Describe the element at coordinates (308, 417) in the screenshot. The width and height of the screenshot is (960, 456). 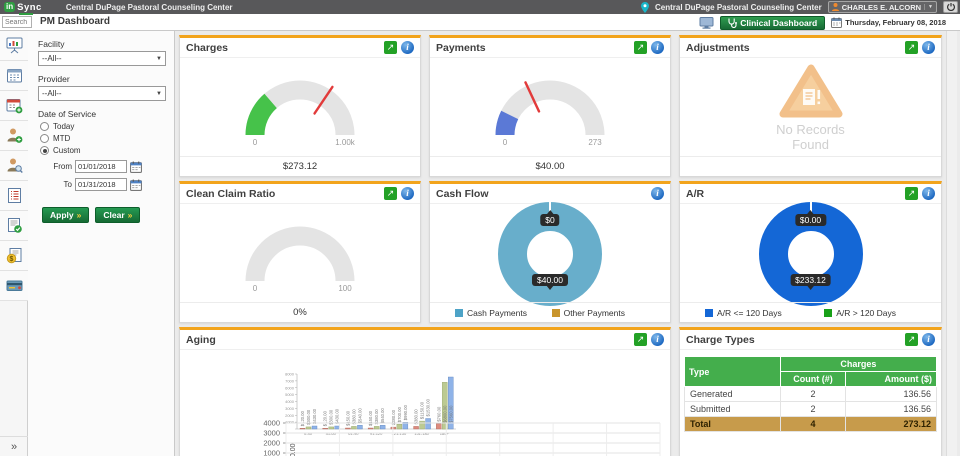
I see `svg-text: $300.00` at that location.